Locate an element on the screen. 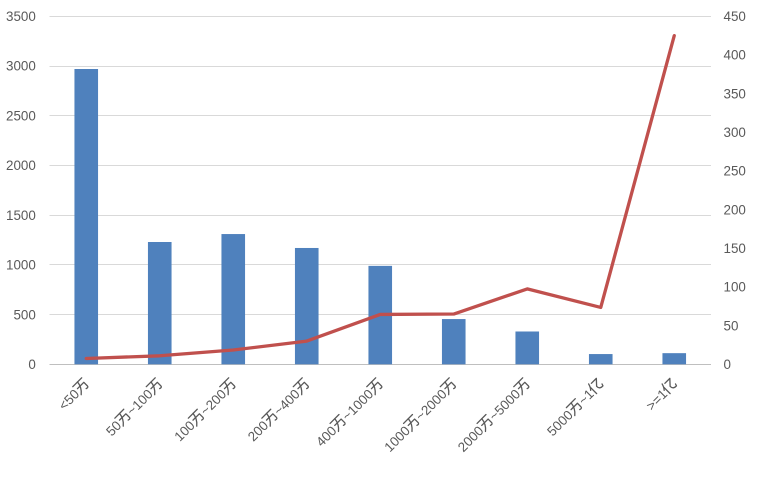  svg-text: 500 is located at coordinates (24, 314).